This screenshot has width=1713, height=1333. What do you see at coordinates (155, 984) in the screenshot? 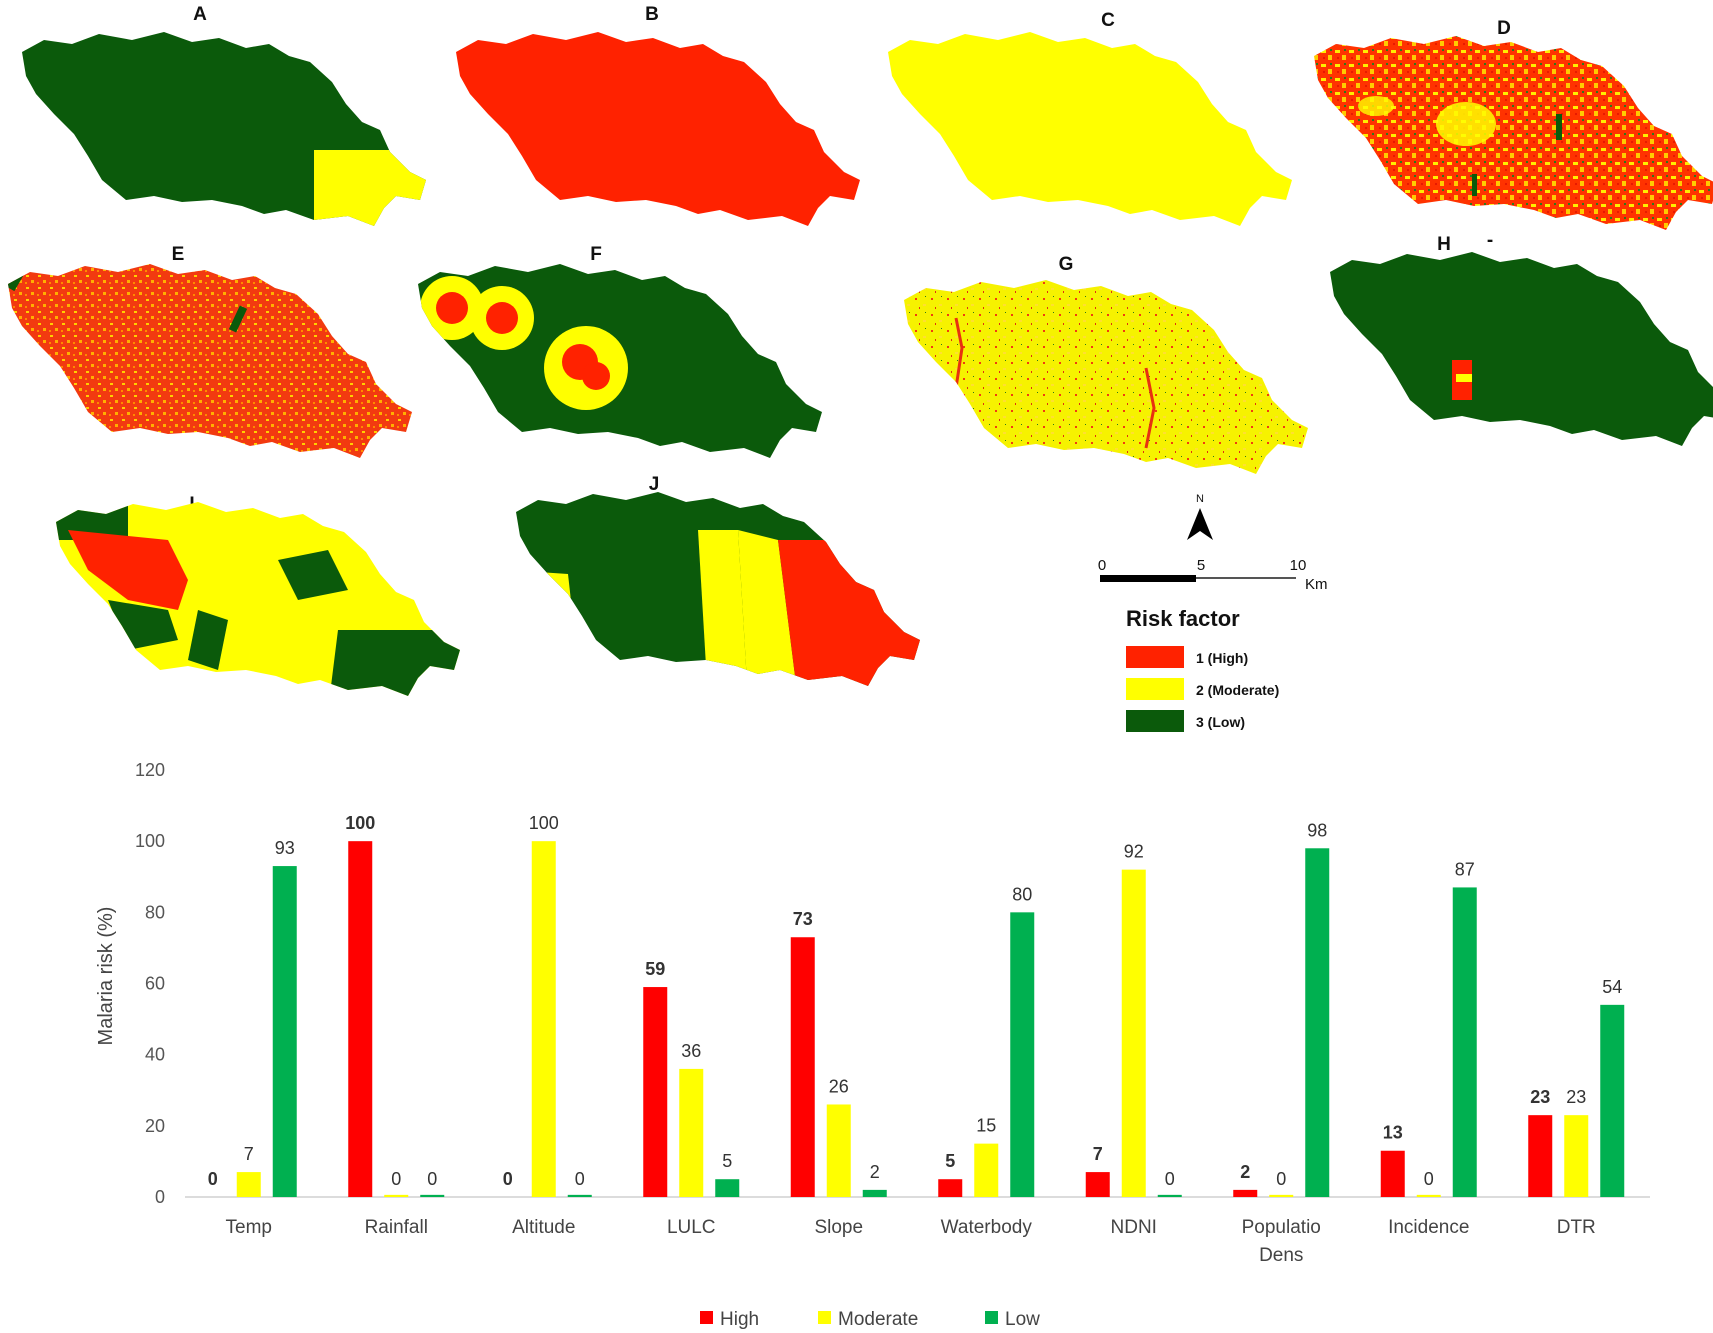
I see `y-tick-label: 60` at bounding box center [155, 984].